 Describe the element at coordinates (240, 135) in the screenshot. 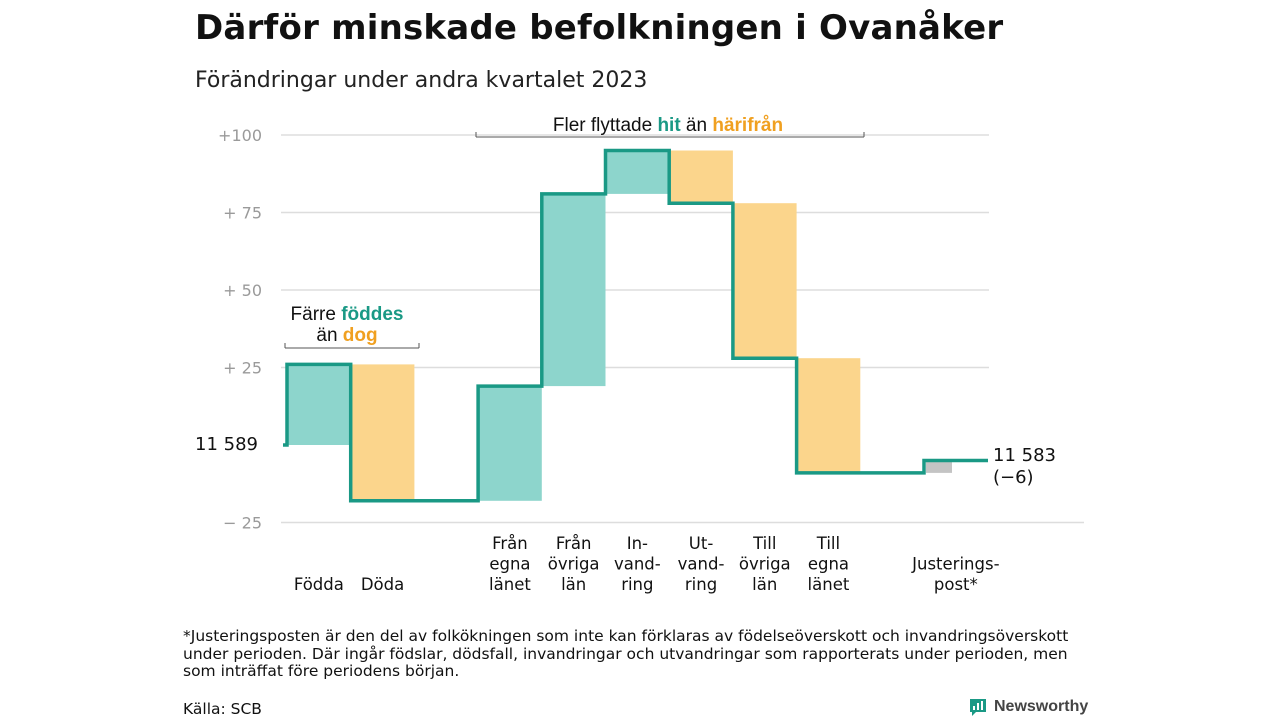

I see `y-tick-label: +100` at that location.